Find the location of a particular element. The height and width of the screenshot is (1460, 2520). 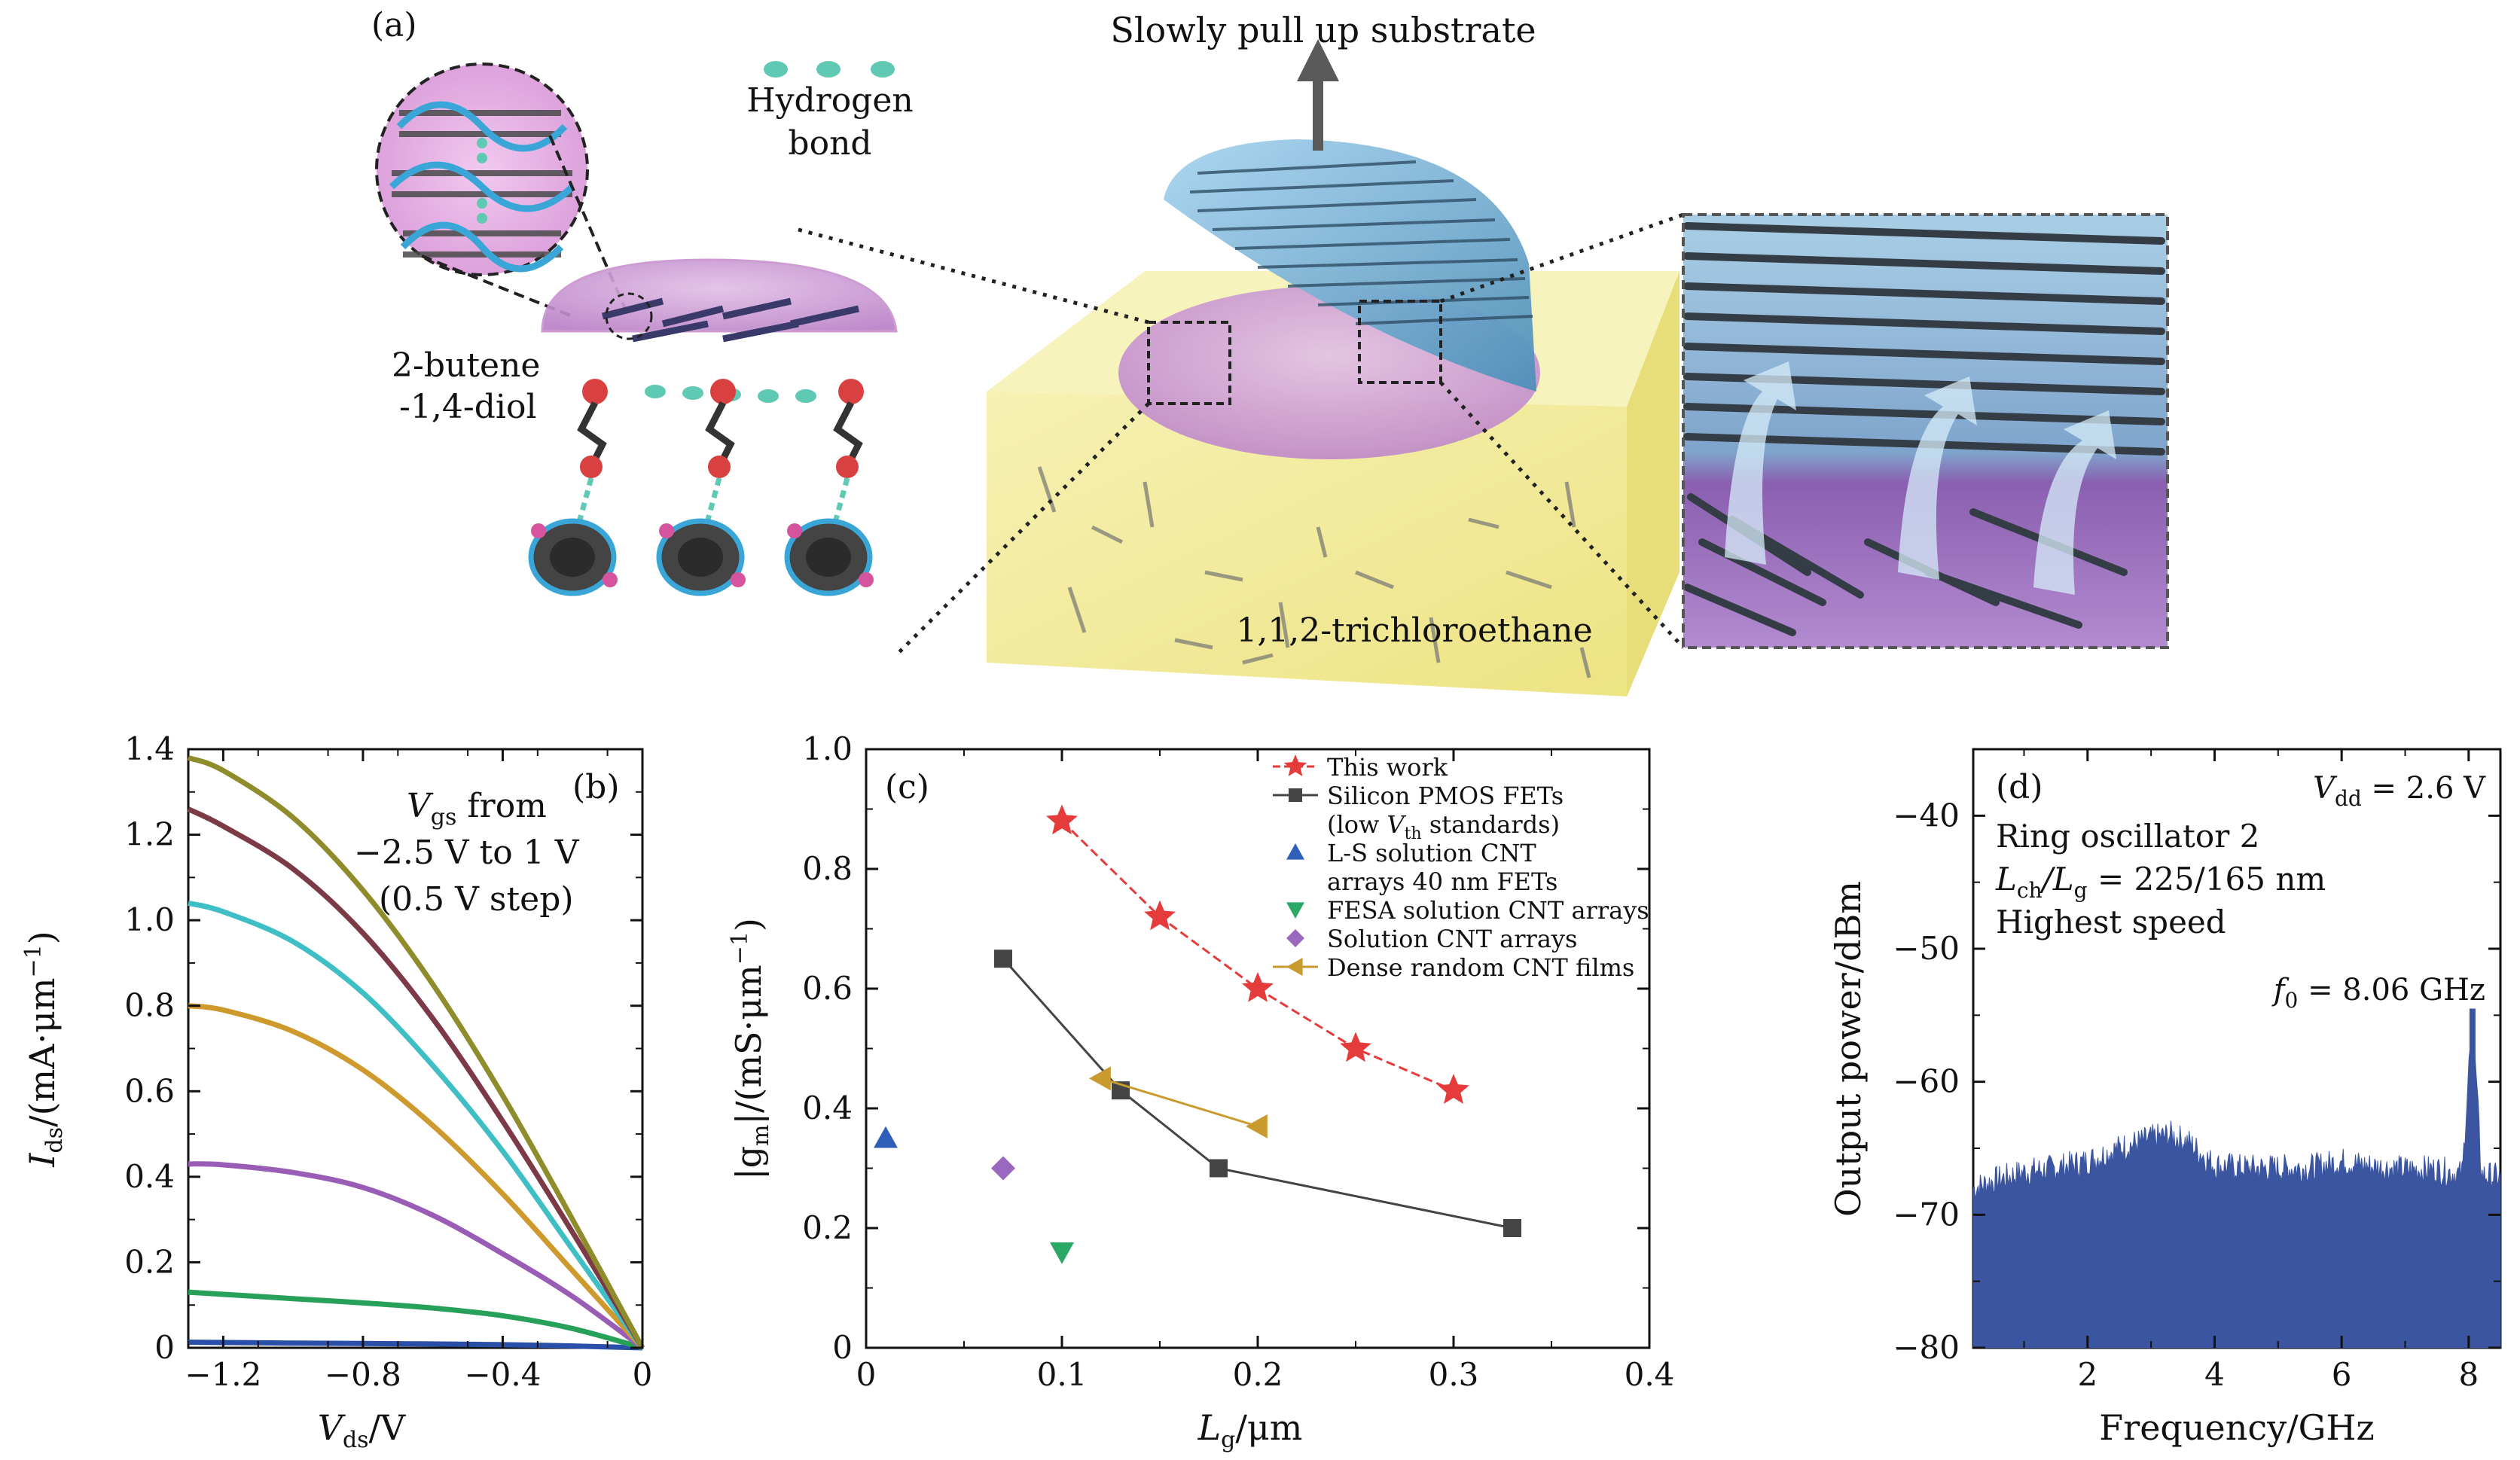

panel-b-y-tick-label: 0.8 is located at coordinates (149, 1005).